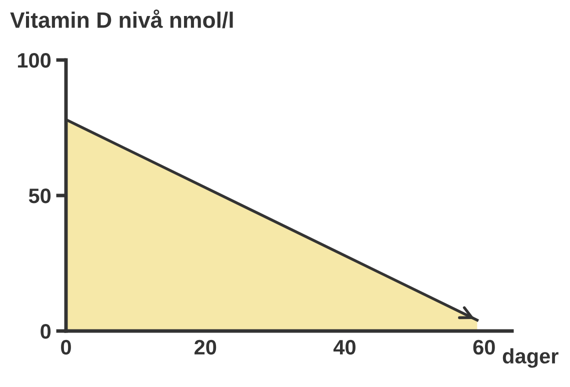 Image resolution: width=570 pixels, height=387 pixels. I want to click on y-tick-label: 100, so click(34, 60).